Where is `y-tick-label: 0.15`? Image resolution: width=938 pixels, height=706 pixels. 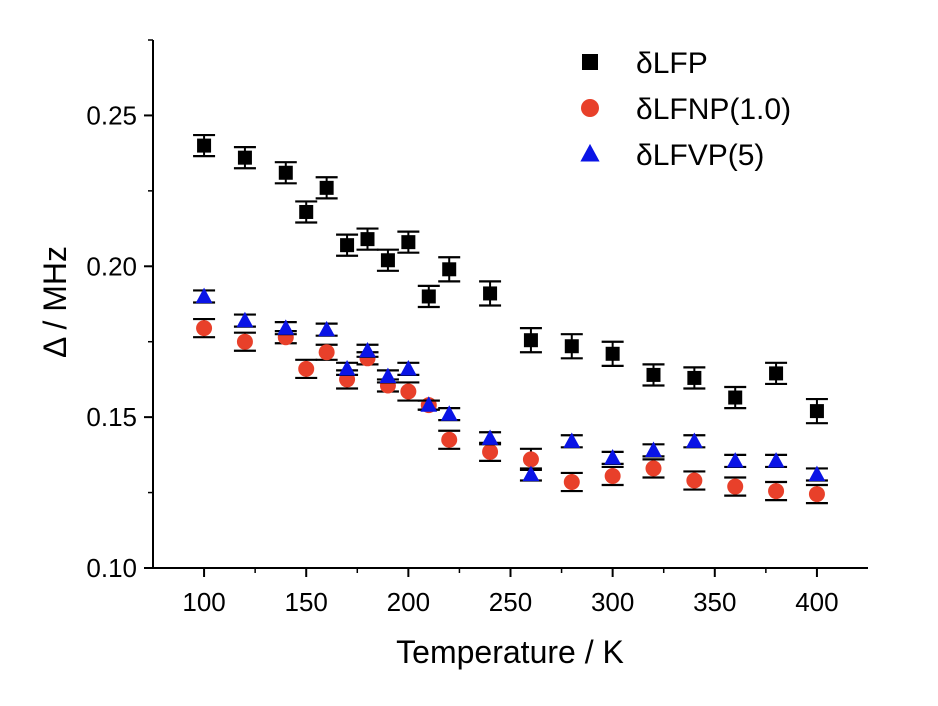
y-tick-label: 0.15 is located at coordinates (111, 417).